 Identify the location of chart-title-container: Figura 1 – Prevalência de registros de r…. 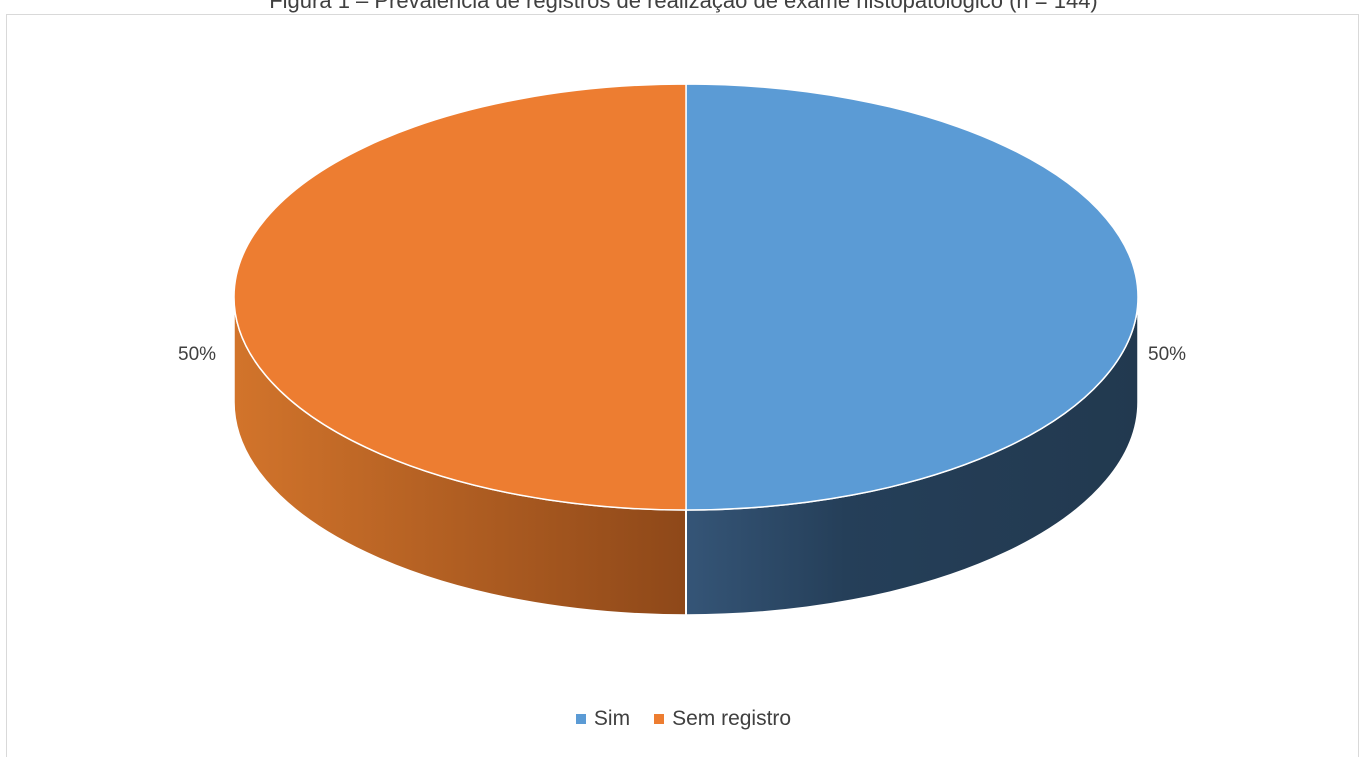
(683, 6).